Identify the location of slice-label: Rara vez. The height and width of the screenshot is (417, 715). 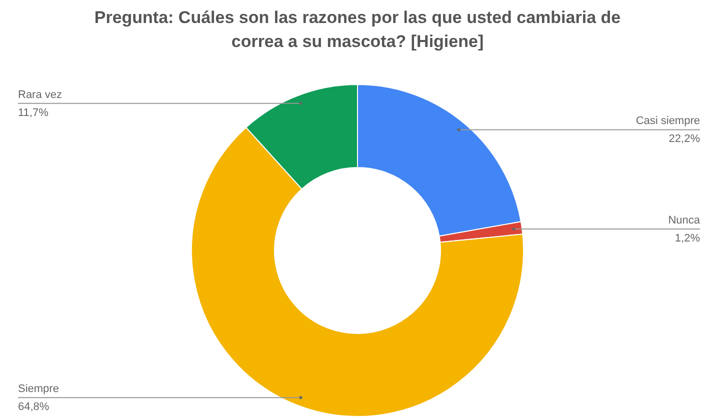
(40, 94).